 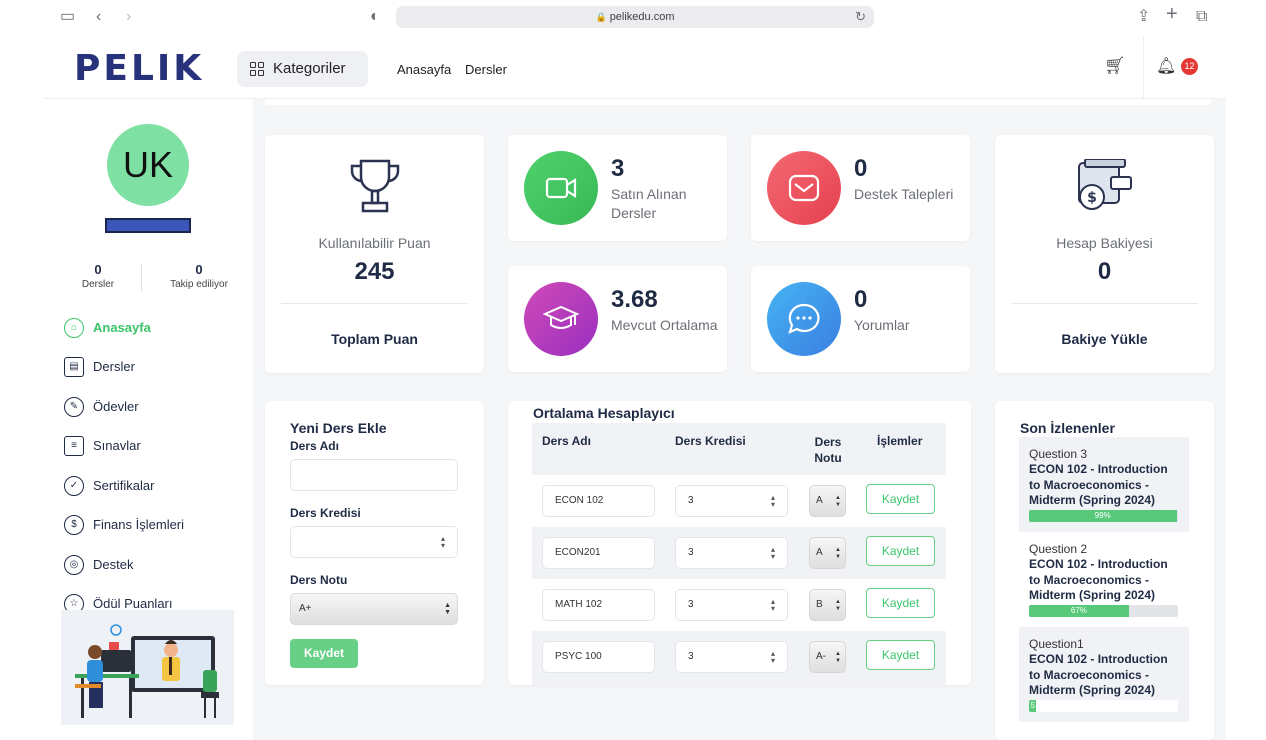 I want to click on course-grade-label: Ders Notu, so click(x=319, y=580).